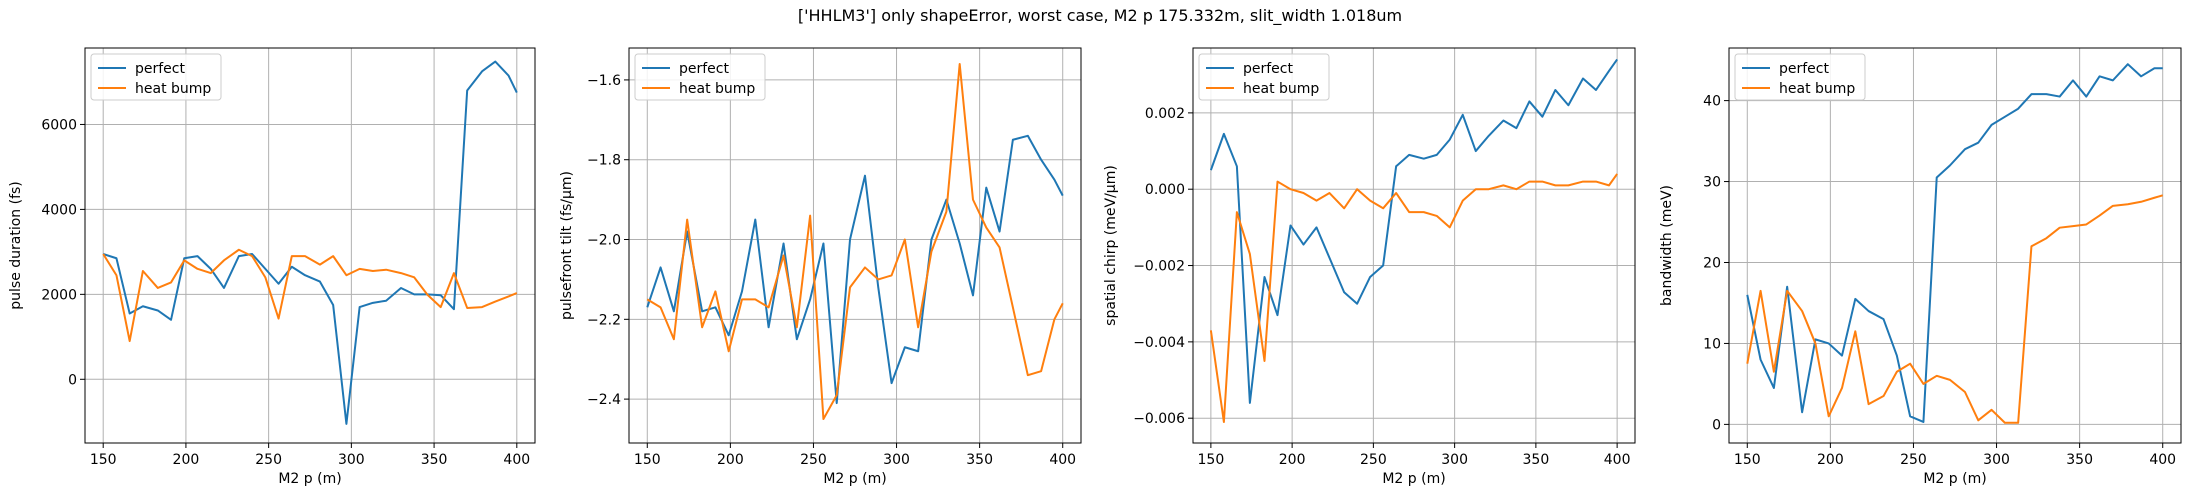 This screenshot has height=500, width=2200. What do you see at coordinates (59, 125) in the screenshot?
I see `y-tick-label: 6000` at bounding box center [59, 125].